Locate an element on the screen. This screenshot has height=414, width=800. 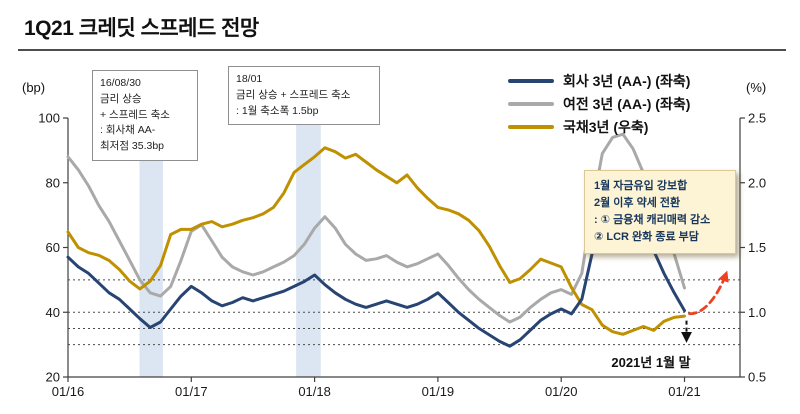
svg-text: 1.5 is located at coordinates (757, 247).